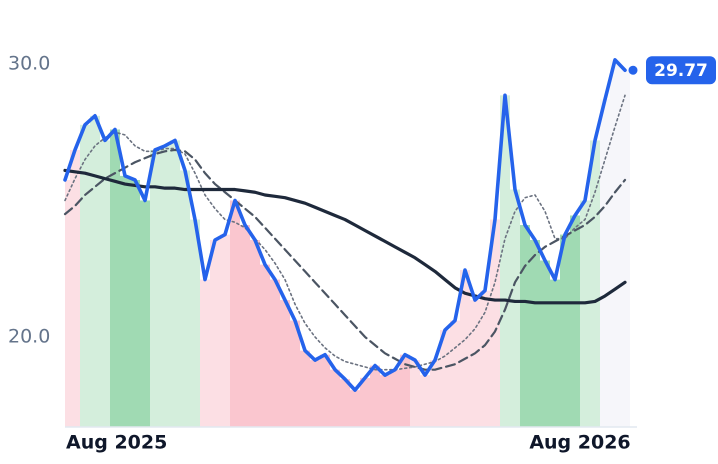  I want to click on last-value-badge, so click(681, 70).